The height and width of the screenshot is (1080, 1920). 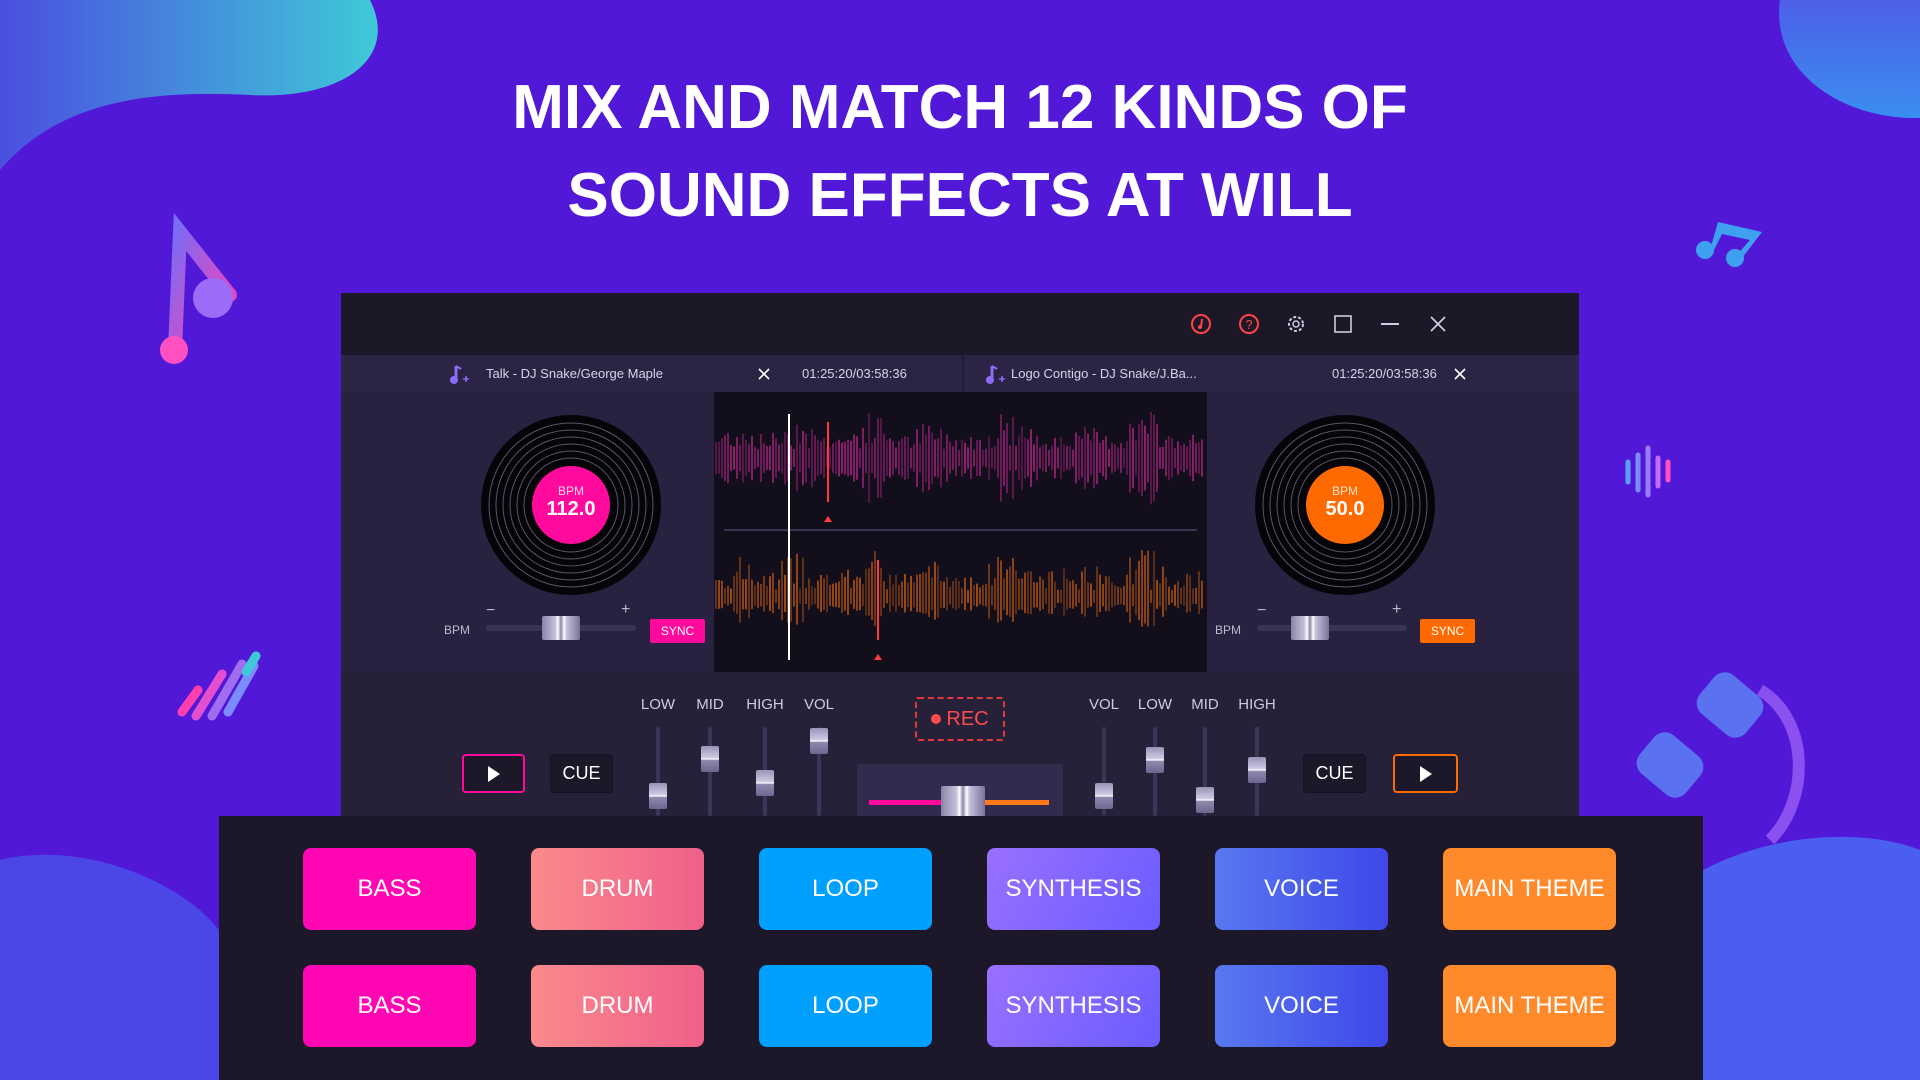 What do you see at coordinates (1849, 59) in the screenshot?
I see `blob-top-right` at bounding box center [1849, 59].